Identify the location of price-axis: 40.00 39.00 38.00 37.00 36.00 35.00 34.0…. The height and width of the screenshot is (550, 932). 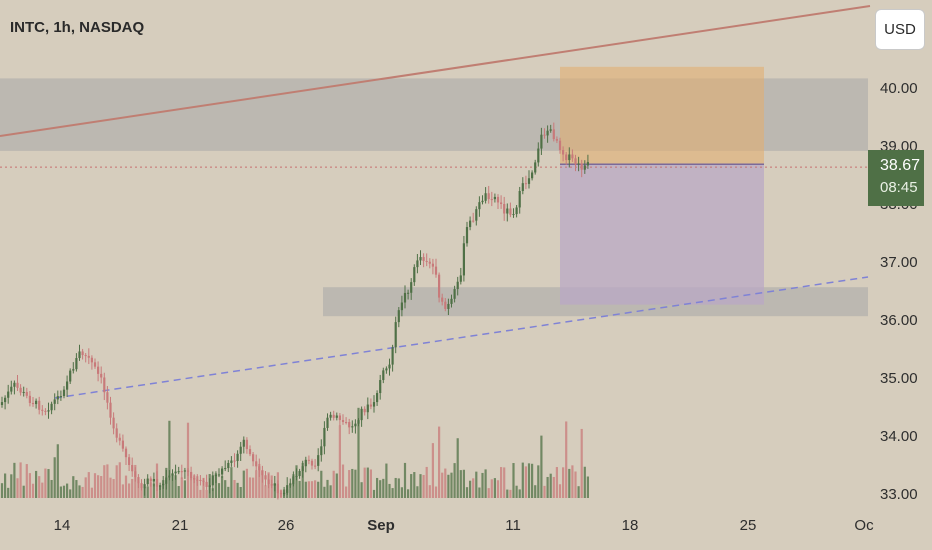
(900, 285).